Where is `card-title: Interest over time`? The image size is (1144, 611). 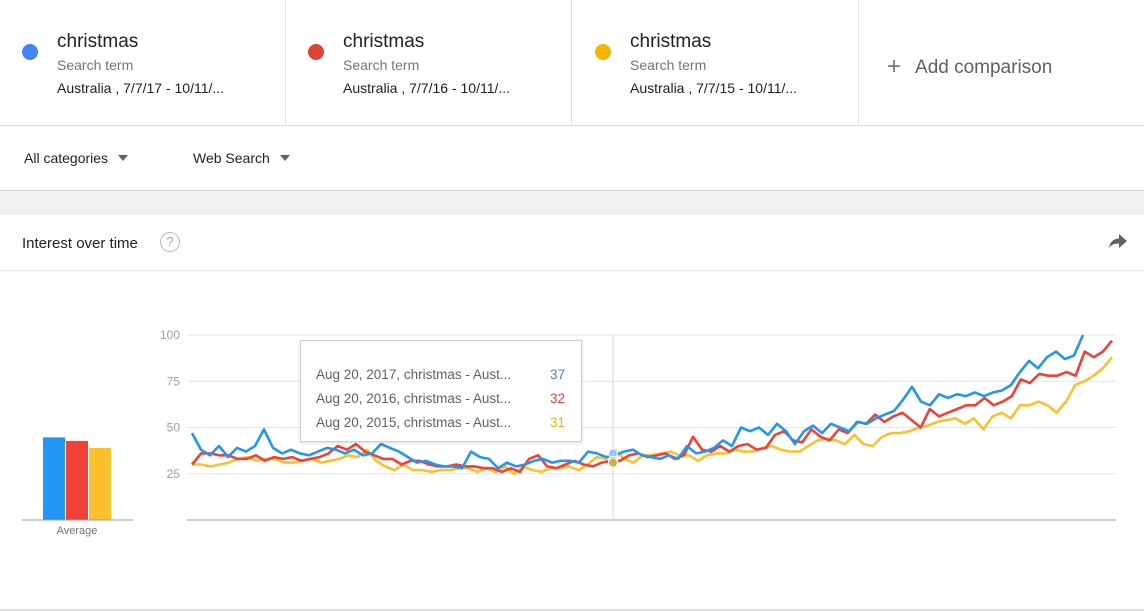 card-title: Interest over time is located at coordinates (80, 243).